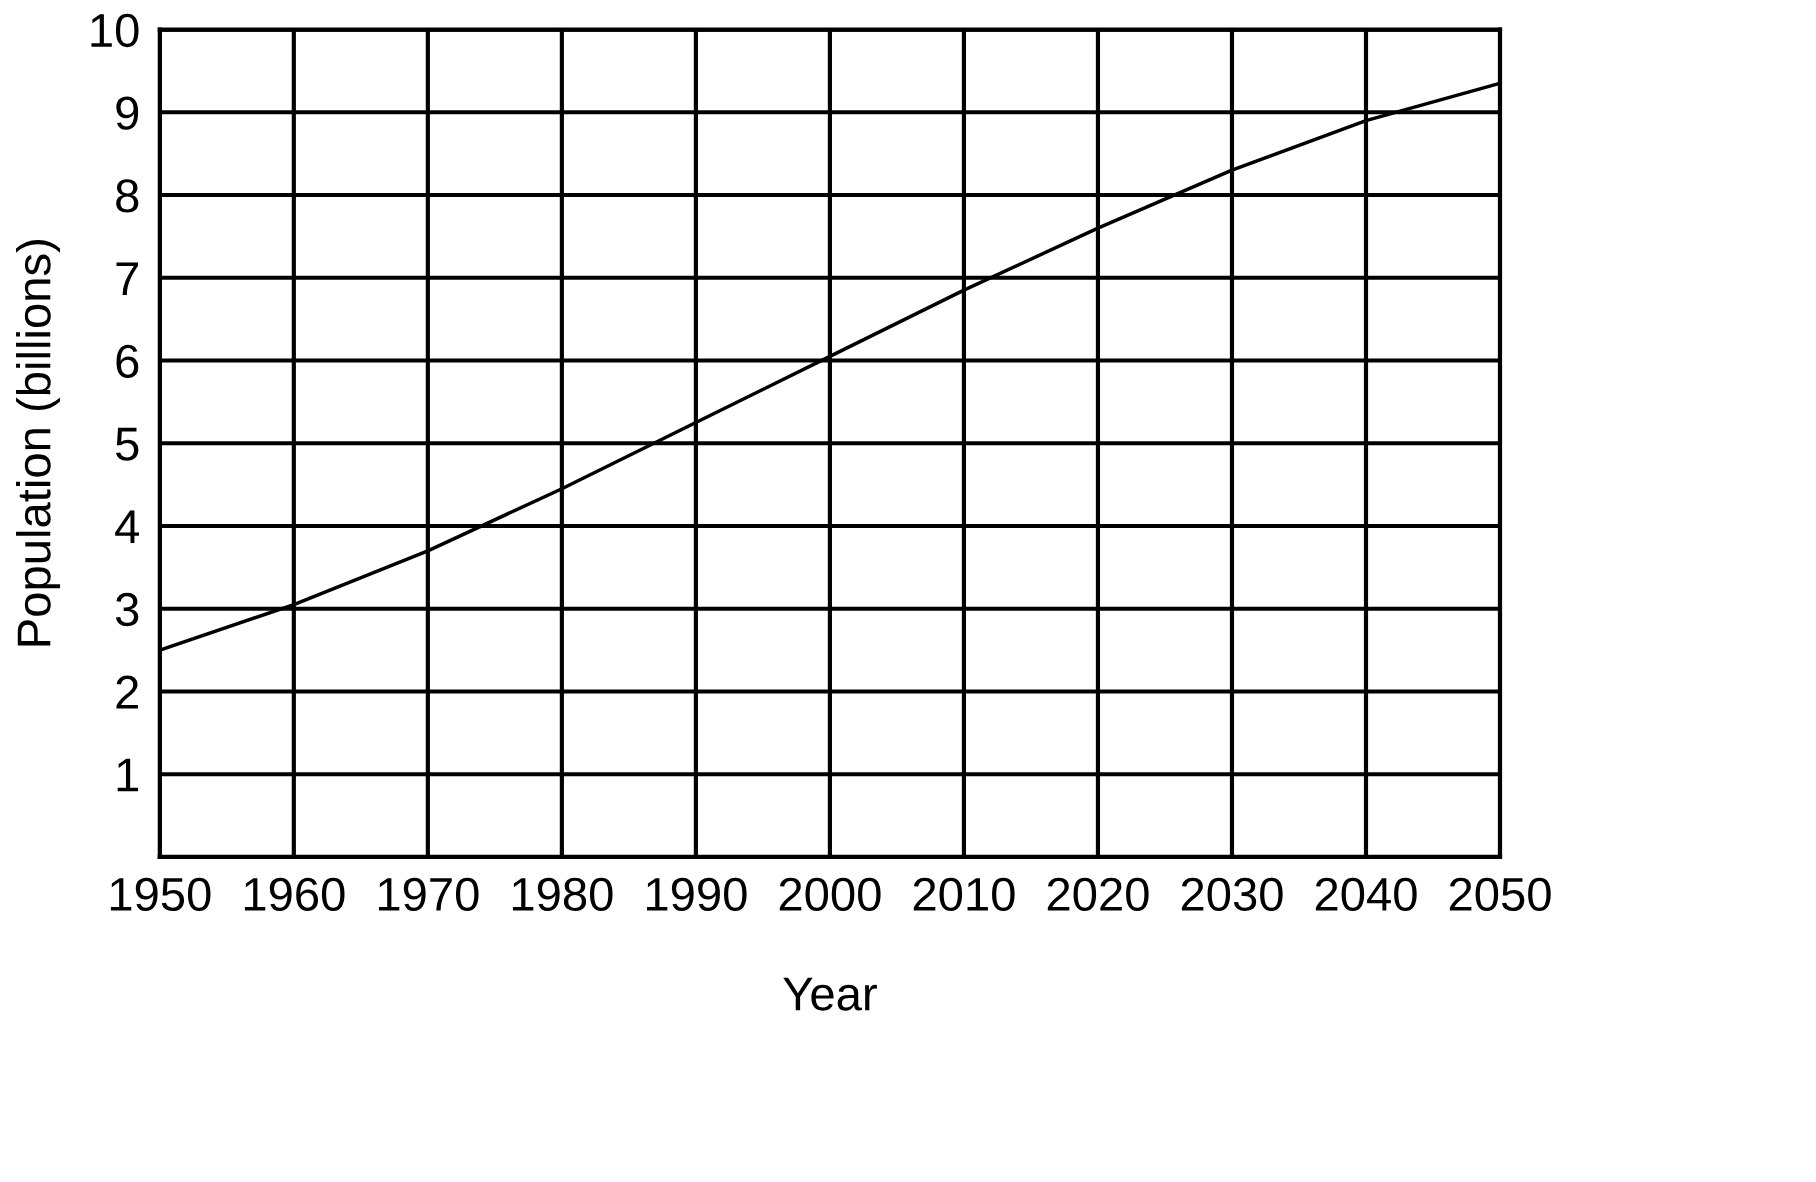  I want to click on x-tick-label: 1980, so click(562, 894).